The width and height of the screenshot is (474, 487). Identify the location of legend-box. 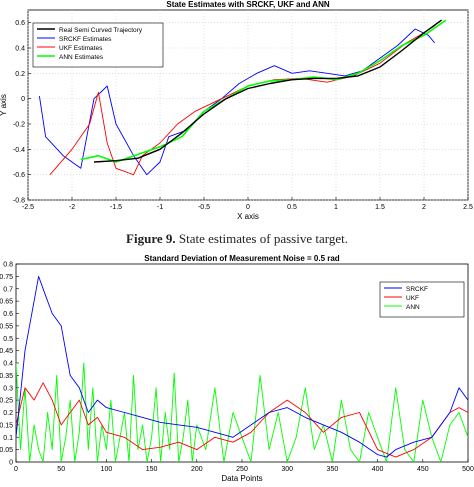
(98, 45).